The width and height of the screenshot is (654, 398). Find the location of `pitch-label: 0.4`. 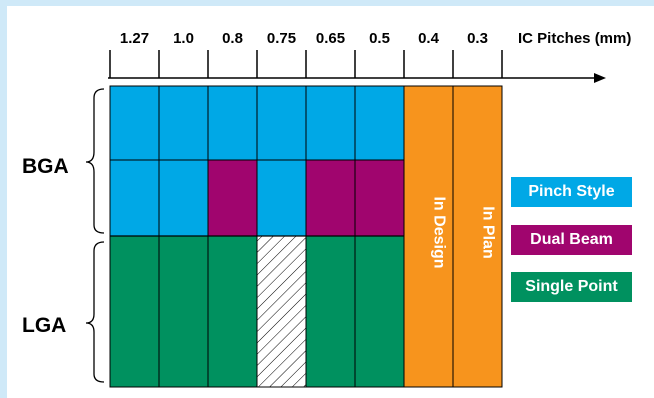

pitch-label: 0.4 is located at coordinates (429, 38).